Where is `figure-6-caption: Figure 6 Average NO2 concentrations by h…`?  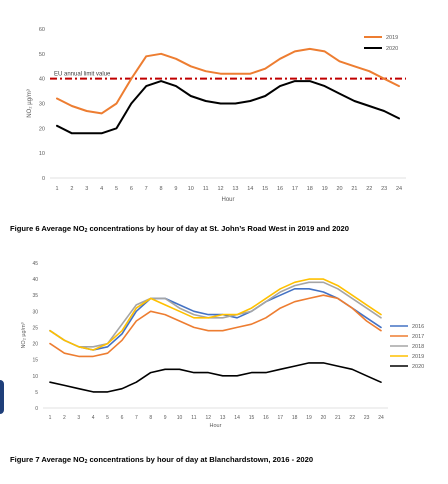 figure-6-caption: Figure 6 Average NO2 concentrations by h… is located at coordinates (179, 229).